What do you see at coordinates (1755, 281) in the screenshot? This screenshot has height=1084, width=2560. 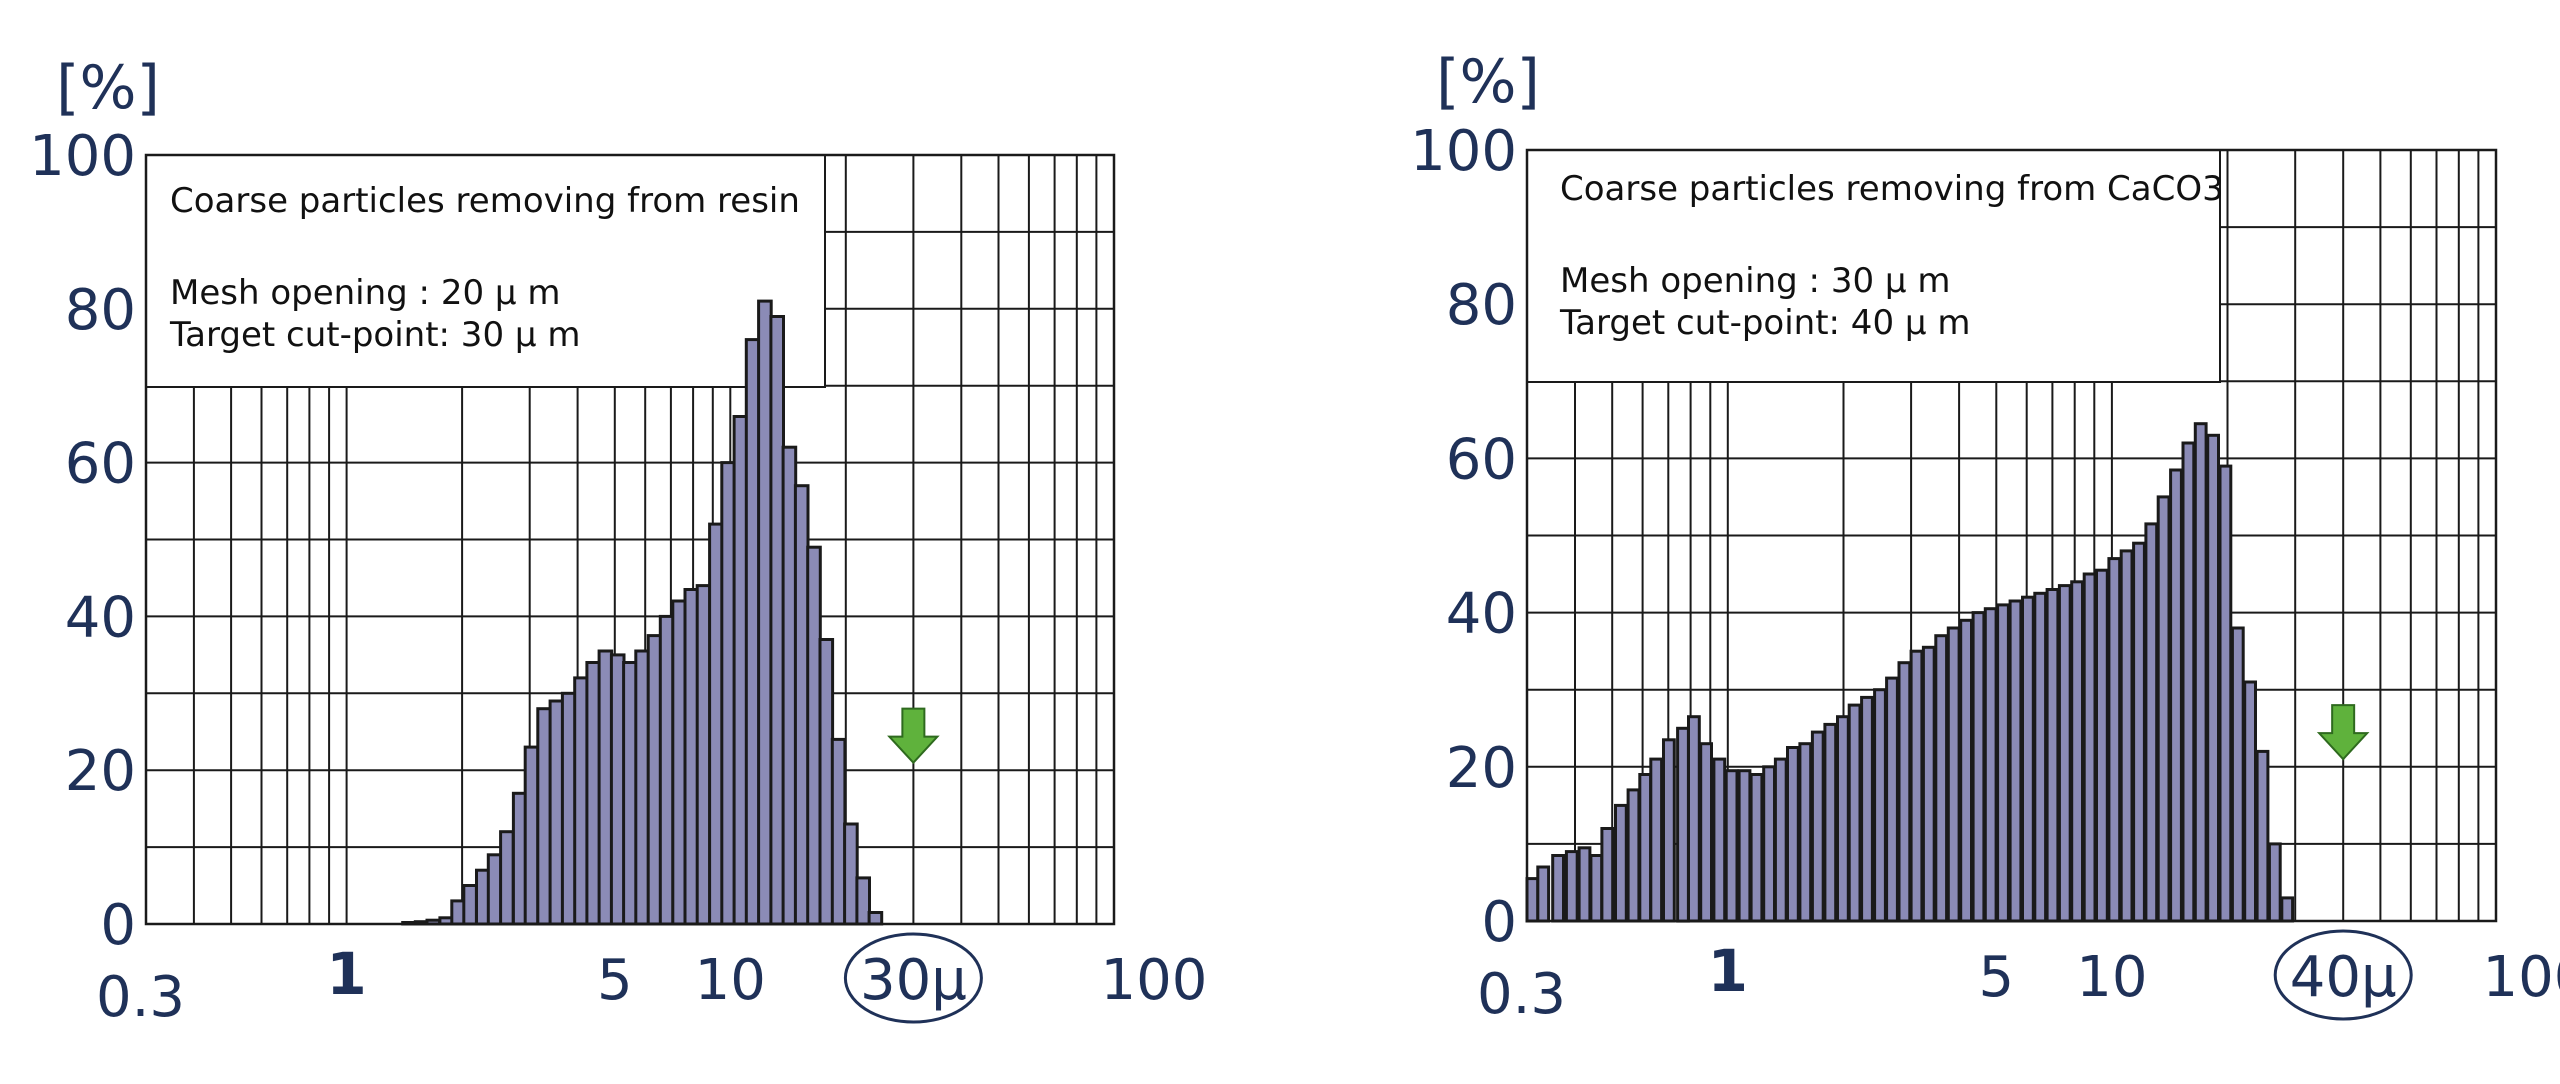 I see `annotation-mesh-opening: Mesh opening : 30 μ m` at bounding box center [1755, 281].